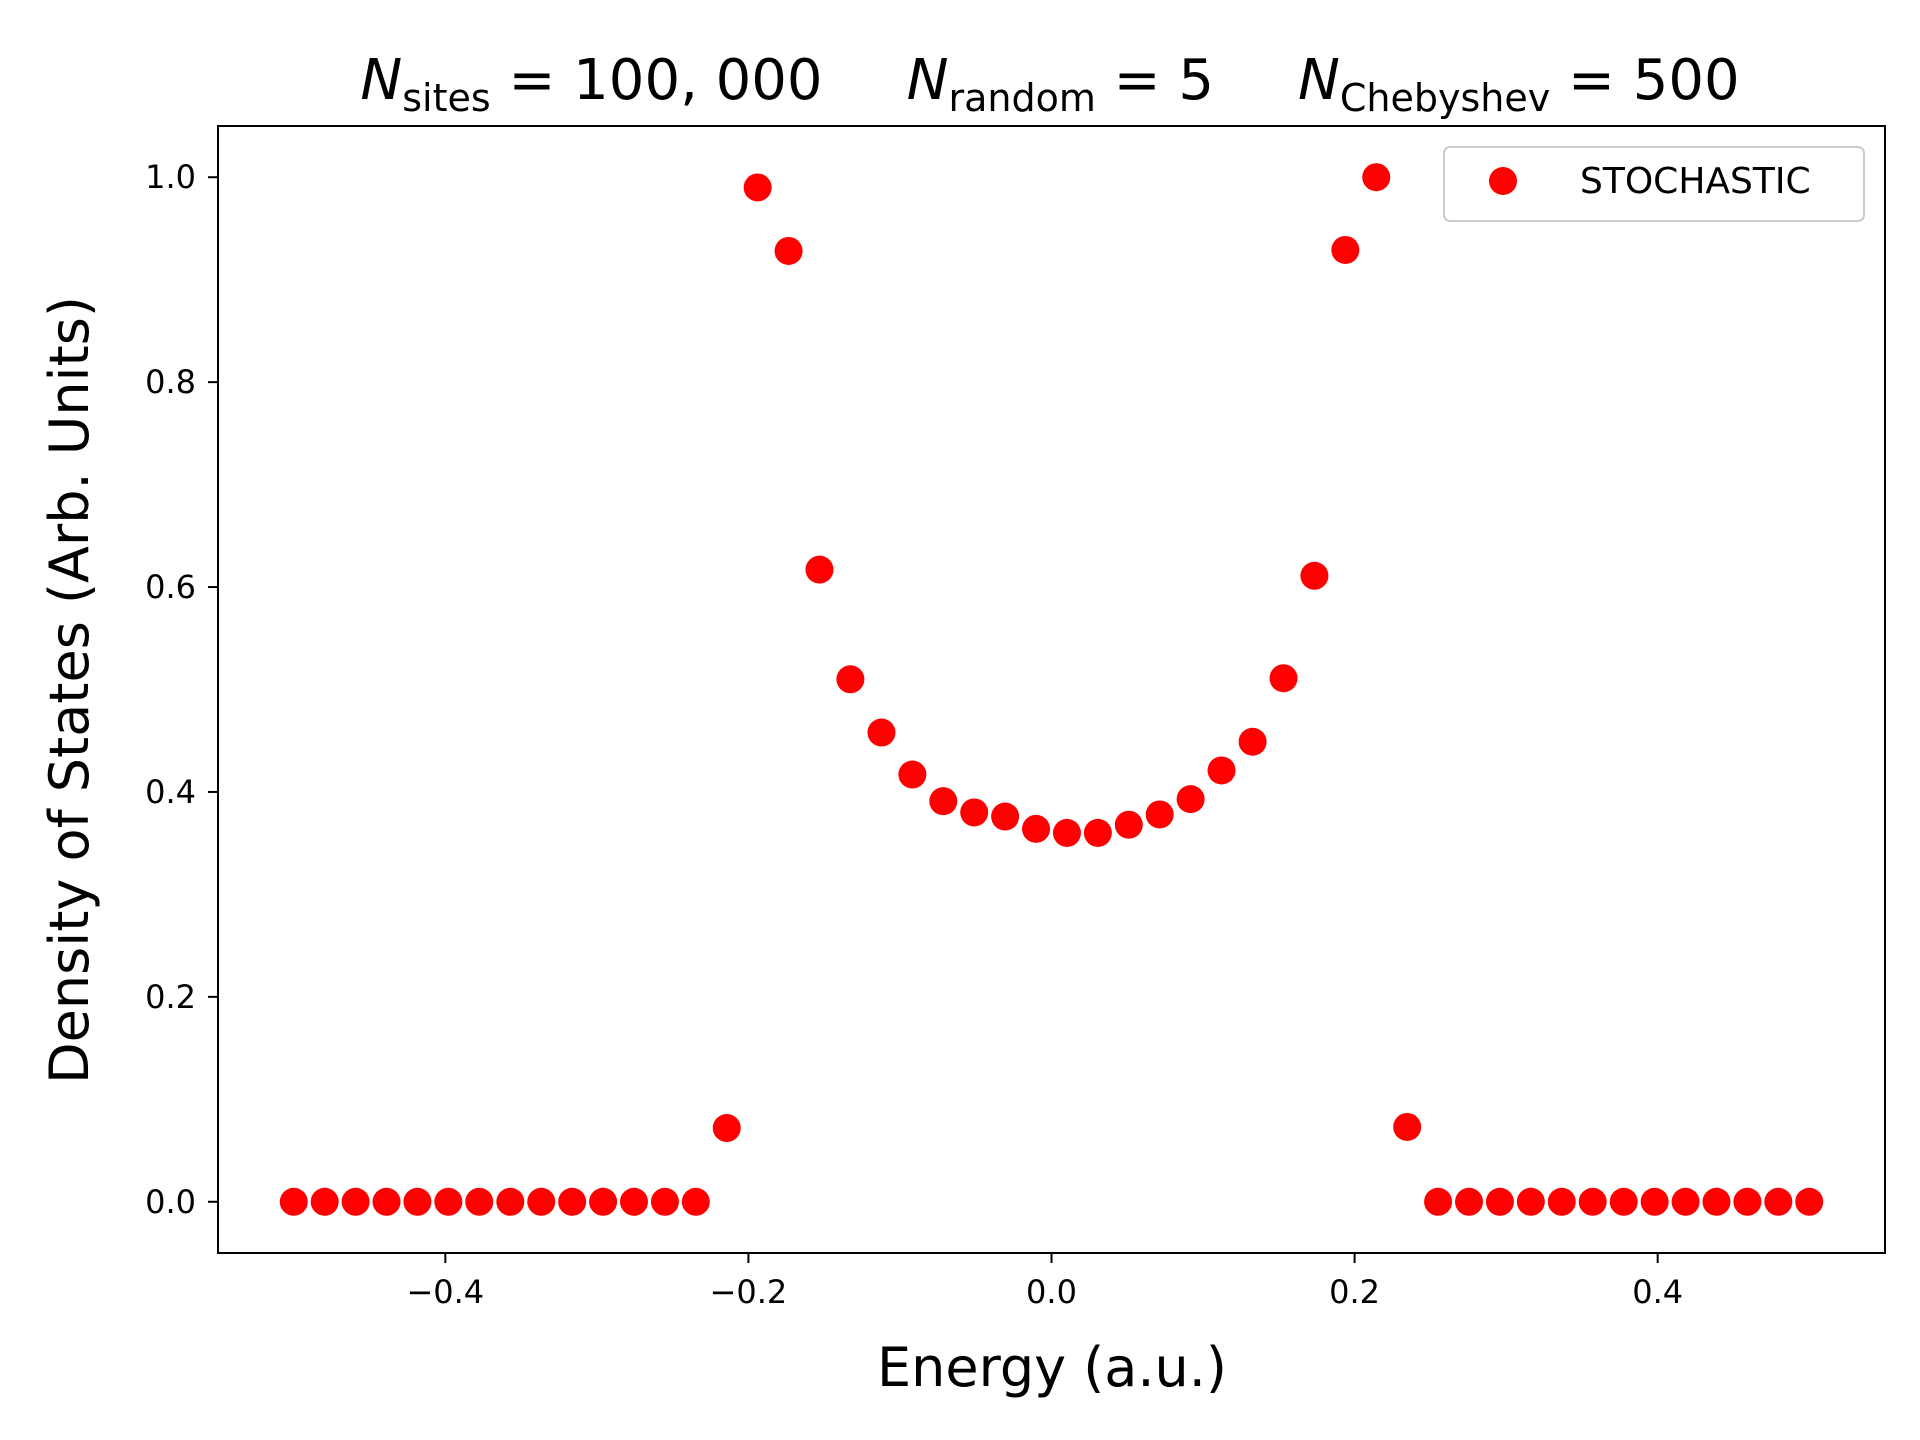 The height and width of the screenshot is (1440, 1920). I want to click on y-axis-label: Density of States (Arb. Units), so click(69, 690).